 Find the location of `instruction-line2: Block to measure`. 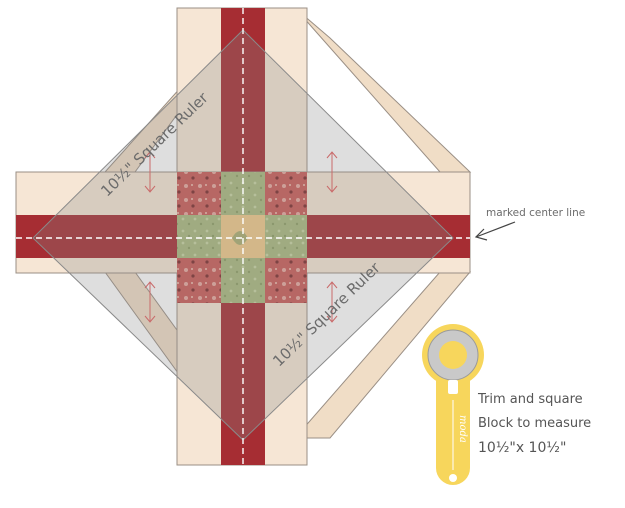

instruction-line2: Block to measure is located at coordinates (535, 423).